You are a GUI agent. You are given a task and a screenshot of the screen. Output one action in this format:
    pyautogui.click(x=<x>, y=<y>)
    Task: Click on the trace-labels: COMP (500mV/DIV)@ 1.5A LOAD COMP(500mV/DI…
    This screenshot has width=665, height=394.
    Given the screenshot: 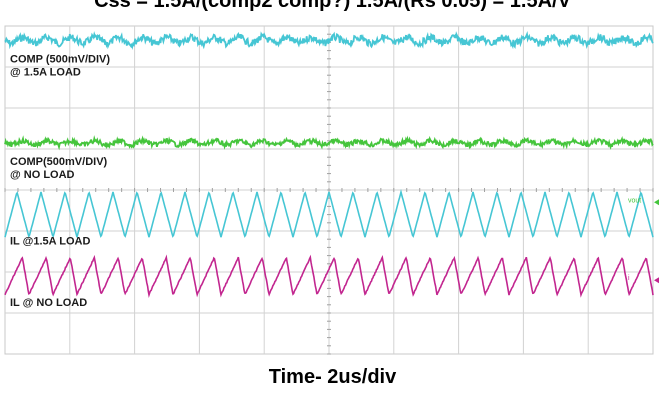 What is the action you would take?
    pyautogui.click(x=60, y=181)
    